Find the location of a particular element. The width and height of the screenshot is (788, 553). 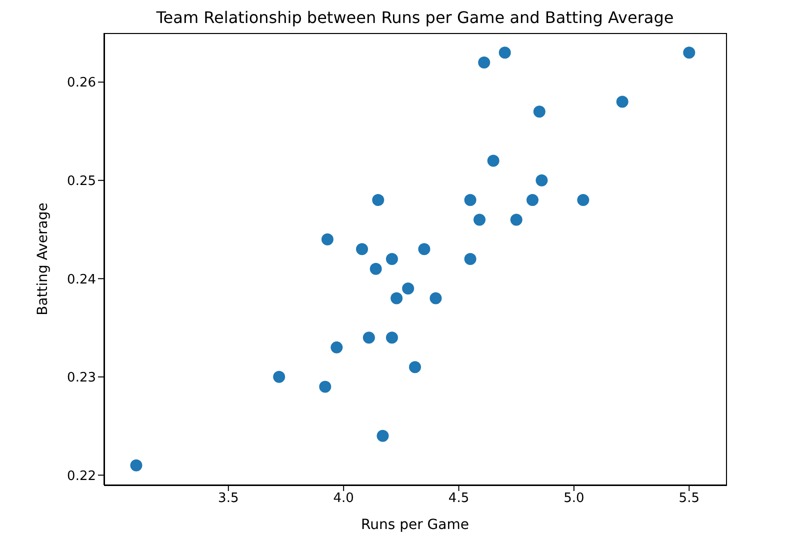

x-tick-label: 4.0 is located at coordinates (343, 498).